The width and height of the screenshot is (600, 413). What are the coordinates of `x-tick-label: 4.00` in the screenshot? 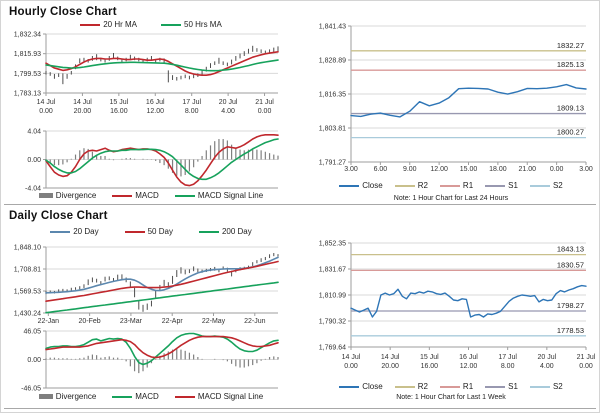 It's located at (228, 111).